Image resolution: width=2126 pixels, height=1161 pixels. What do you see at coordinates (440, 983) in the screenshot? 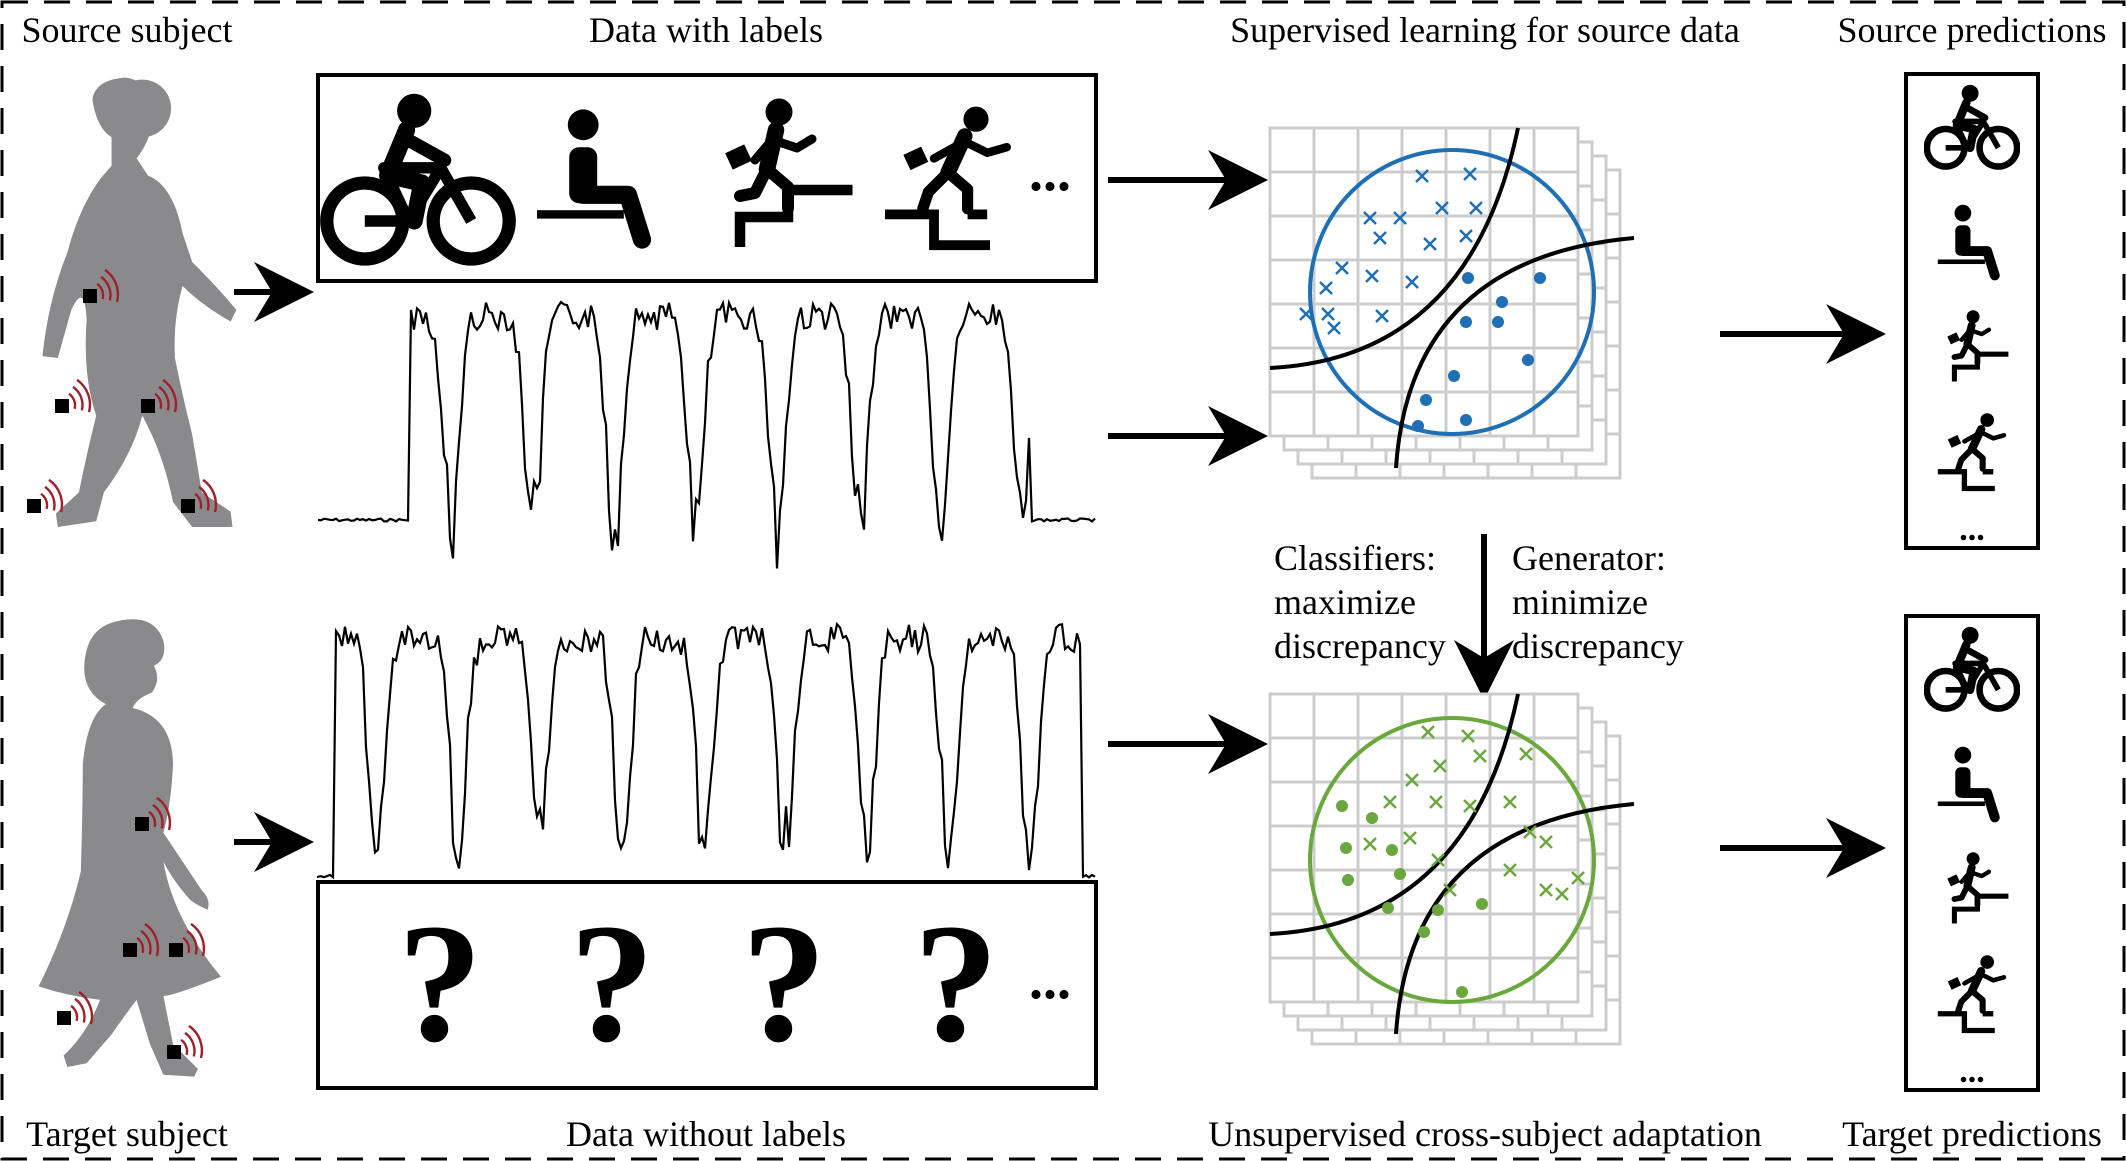
I see `unknown-label-1: ?` at bounding box center [440, 983].